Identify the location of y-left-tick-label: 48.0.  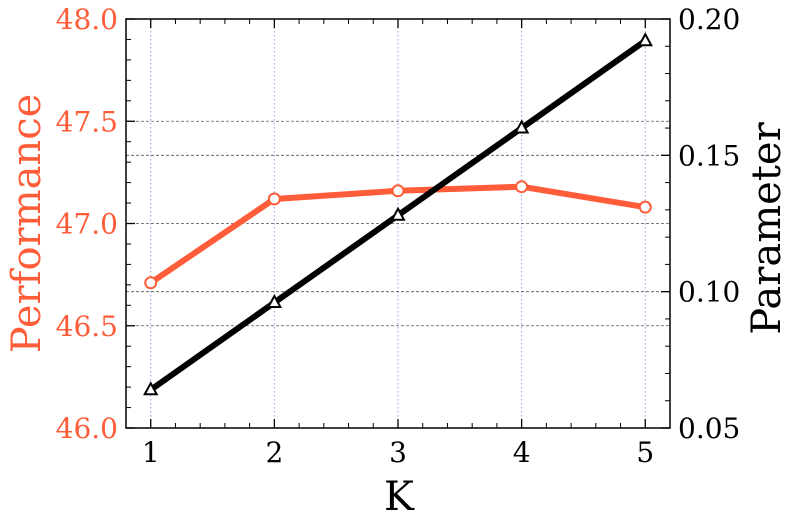
(87, 19).